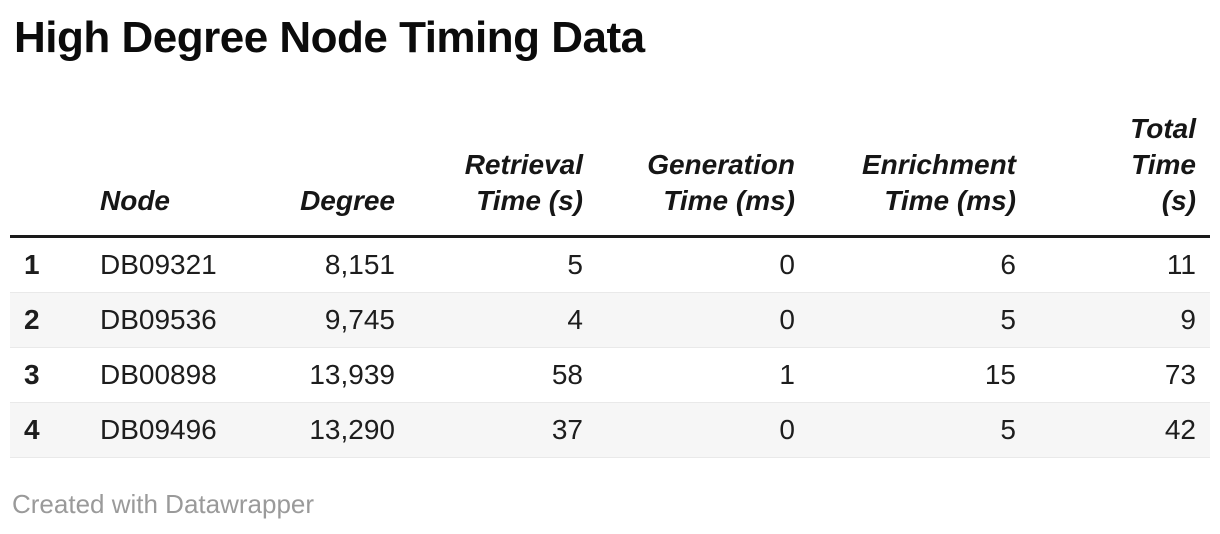  Describe the element at coordinates (176, 264) in the screenshot. I see `cell-node: DB09321` at that location.